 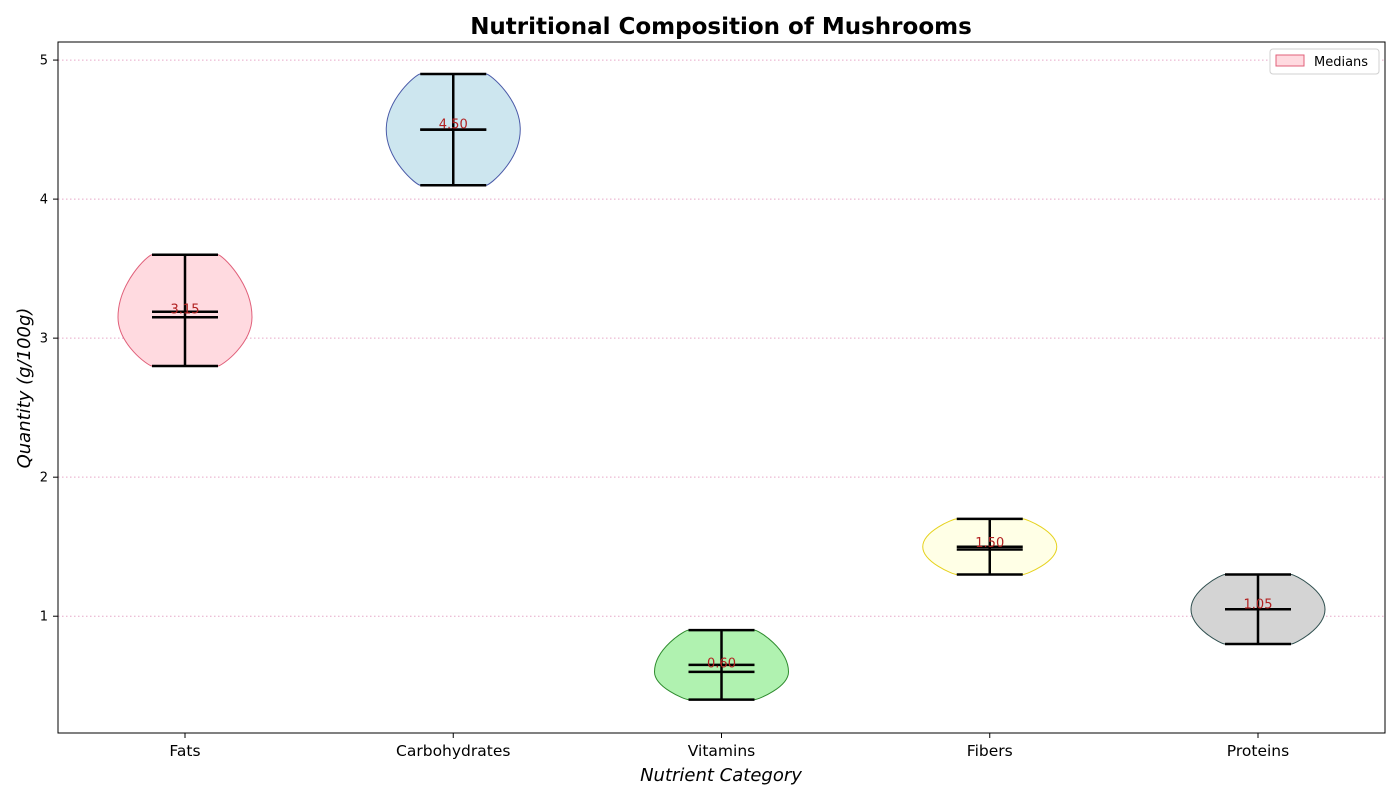 I want to click on chart-title: Nutritional Composition of Mushrooms, so click(x=721, y=27).